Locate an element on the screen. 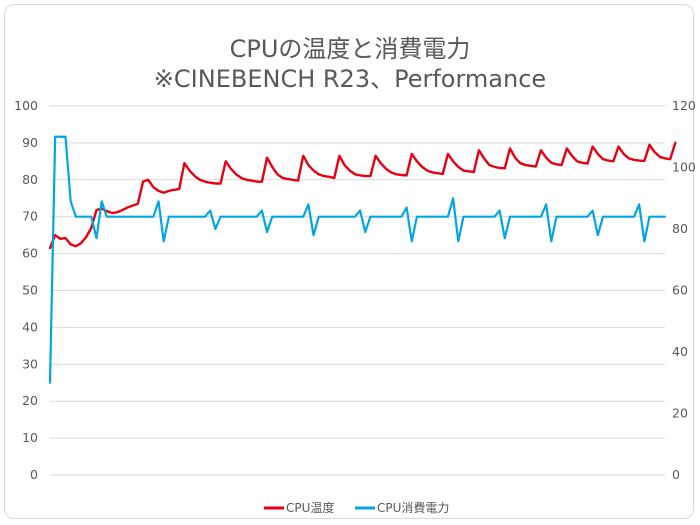 The image size is (700, 525). right-tick-label: 120 is located at coordinates (684, 105).